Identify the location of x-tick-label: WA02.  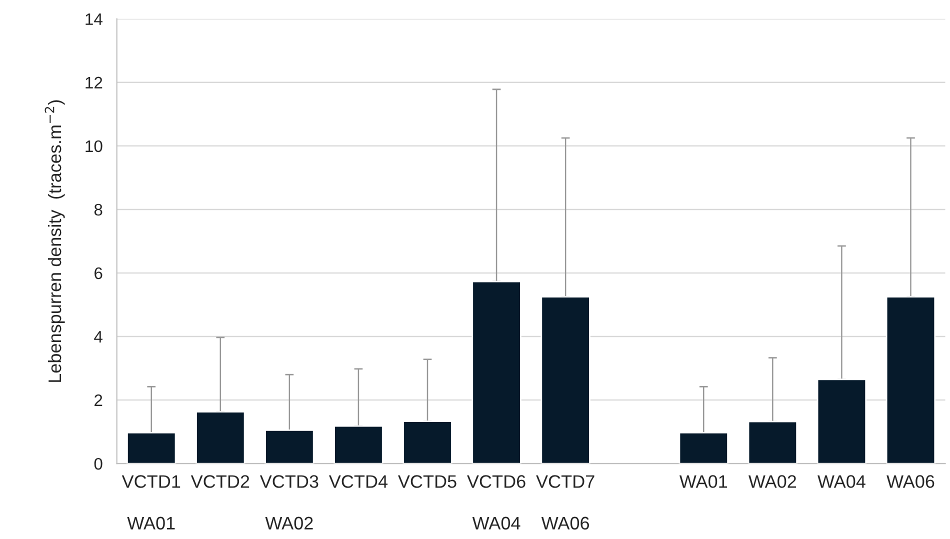
(772, 481).